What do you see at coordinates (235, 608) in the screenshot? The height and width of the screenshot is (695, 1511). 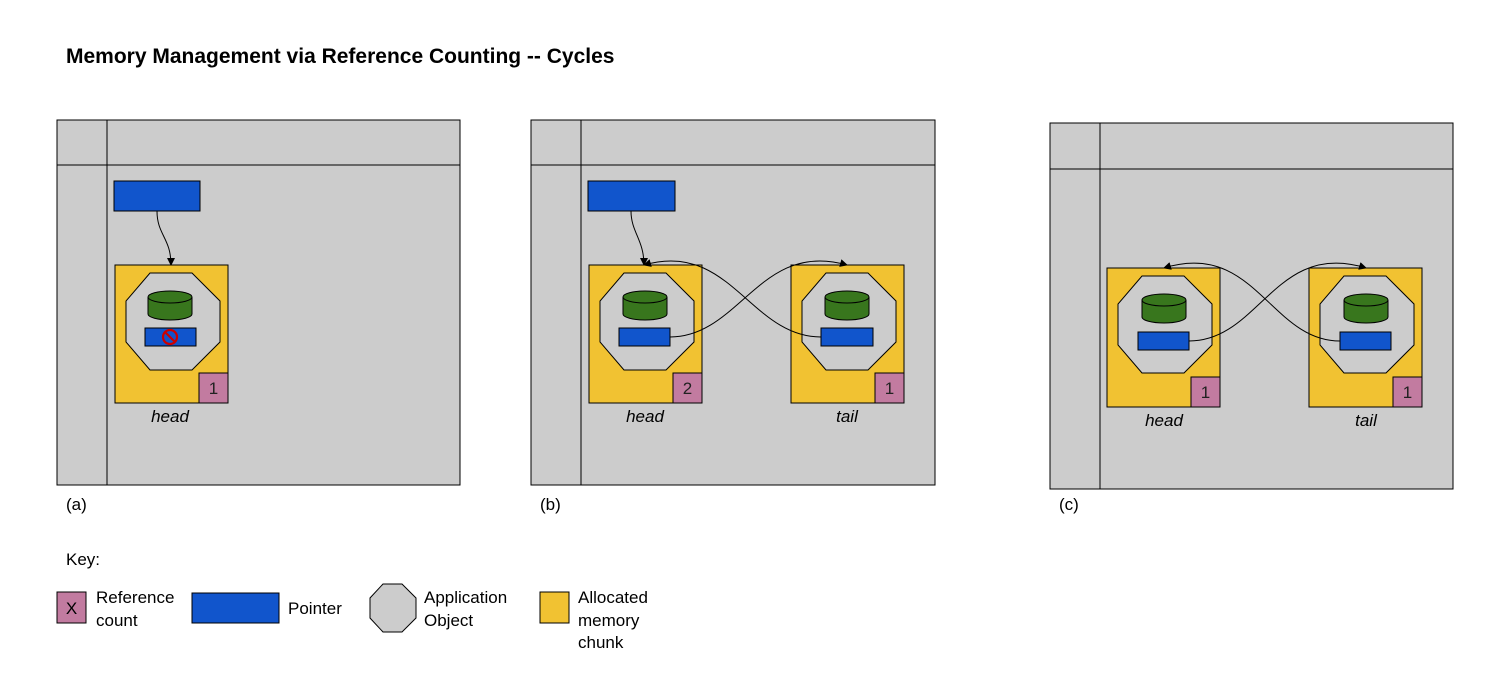 I see `legend-pointer-swatch` at bounding box center [235, 608].